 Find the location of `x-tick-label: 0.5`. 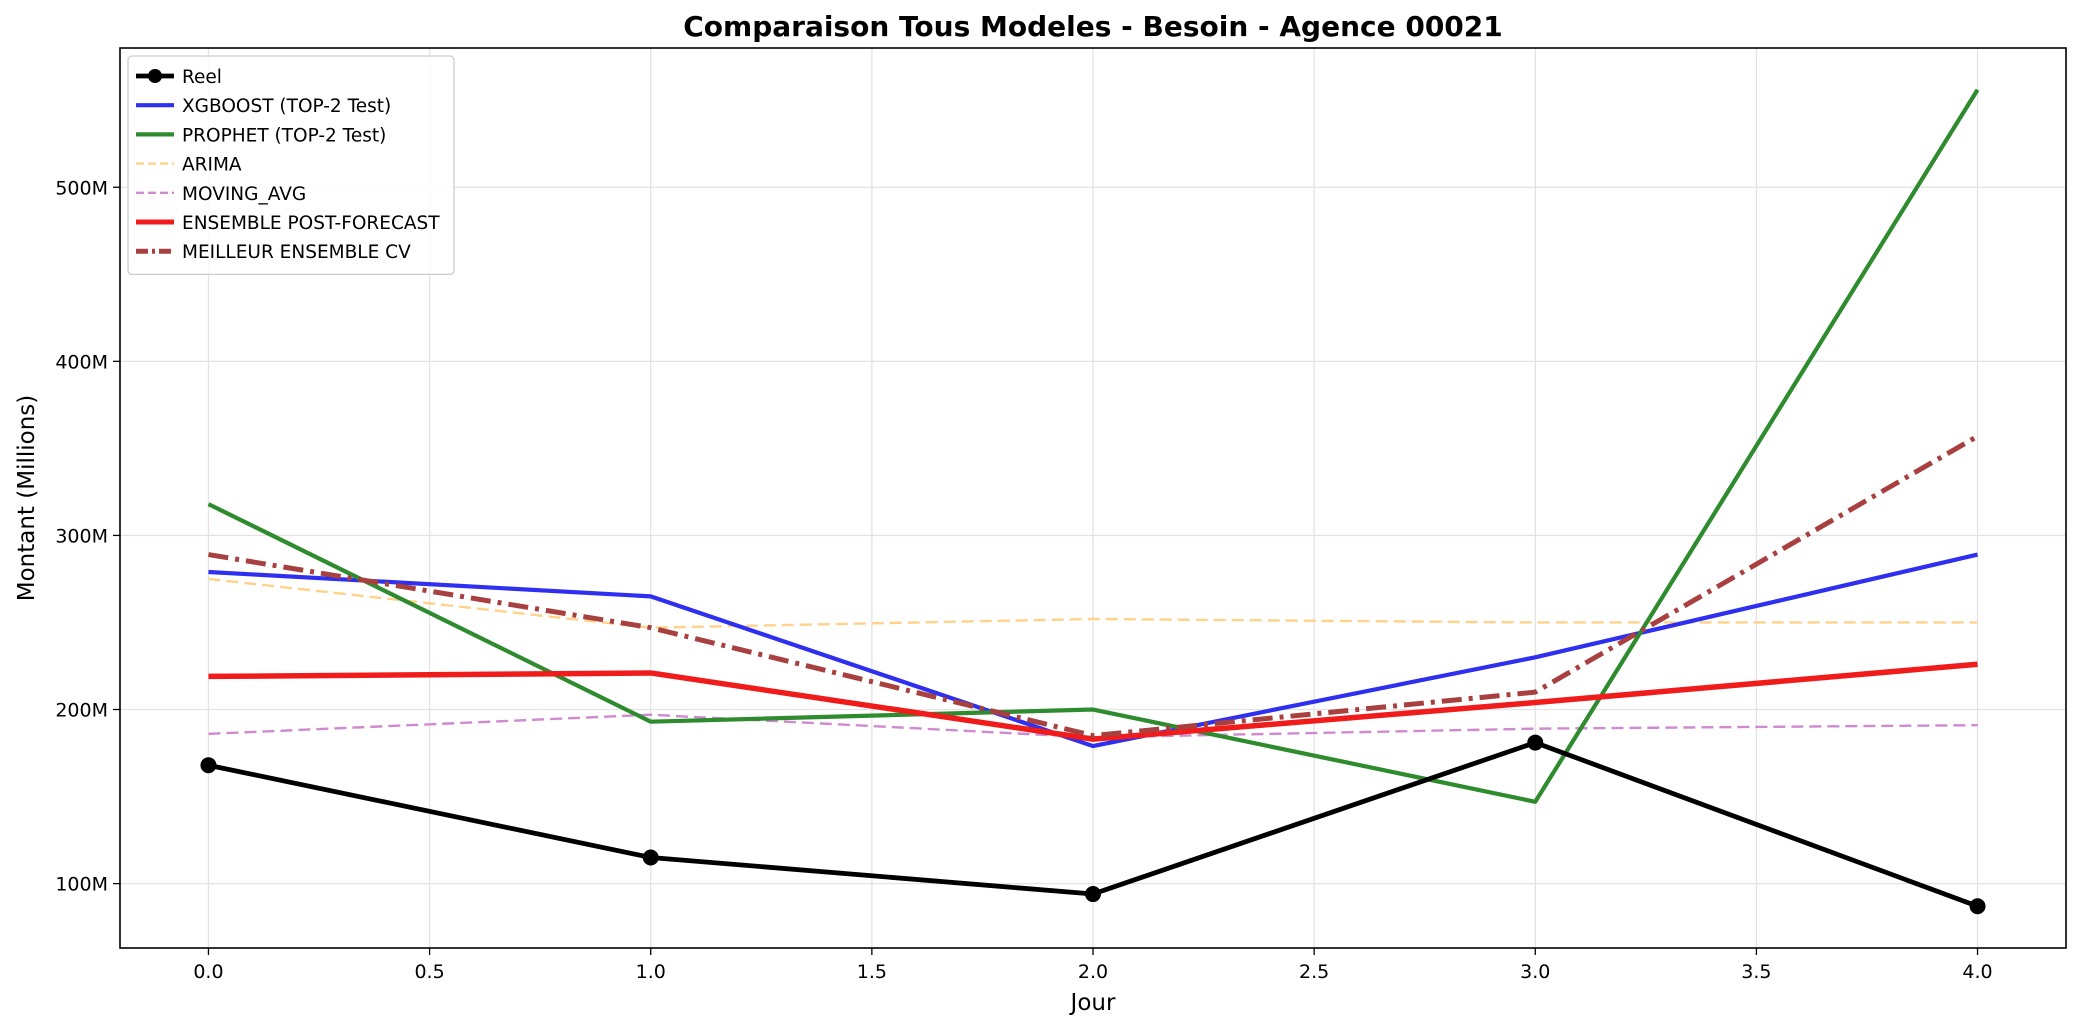

x-tick-label: 0.5 is located at coordinates (429, 972).